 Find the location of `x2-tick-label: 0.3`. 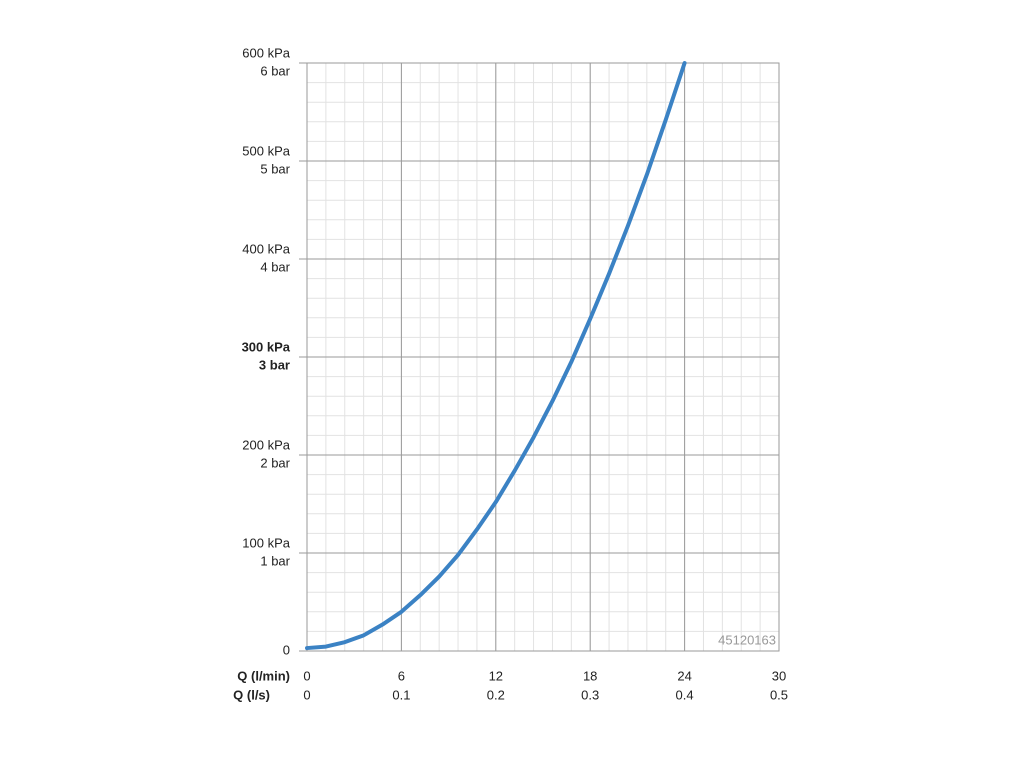

x2-tick-label: 0.3 is located at coordinates (590, 694).